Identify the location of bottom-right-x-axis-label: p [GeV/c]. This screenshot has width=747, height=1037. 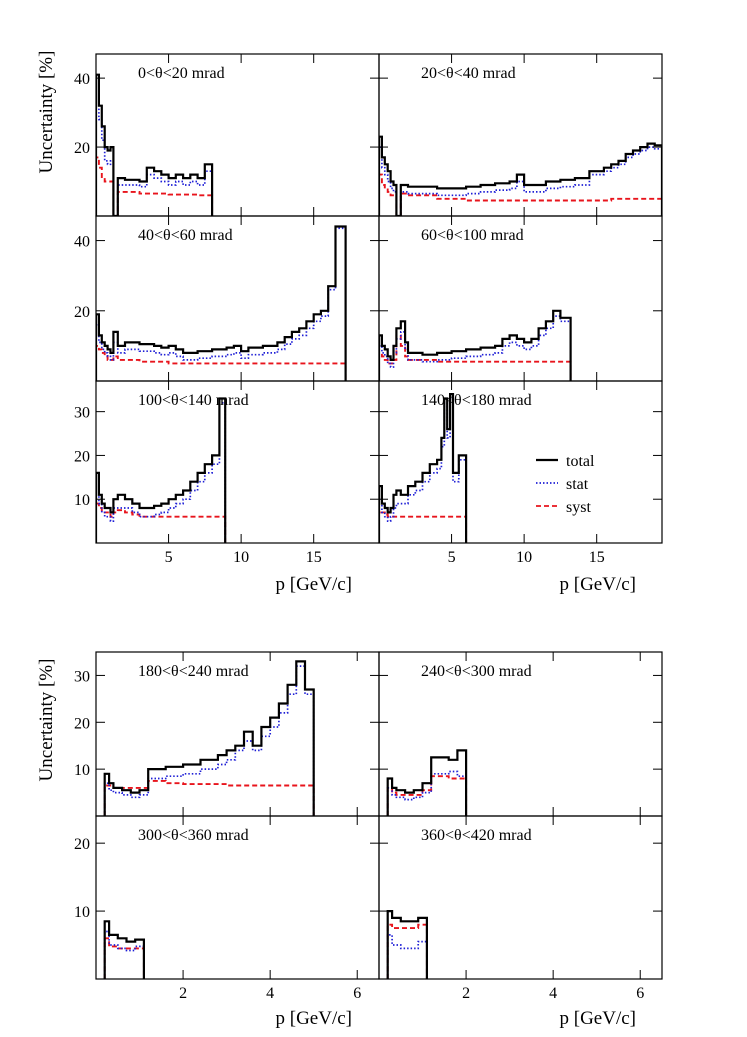
(598, 1018).